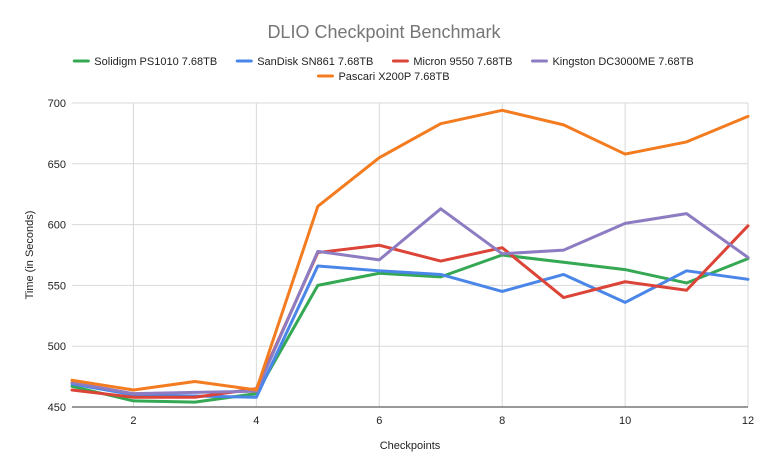 This screenshot has width=768, height=472. I want to click on legend-label: Pascari X200P 7.68TB, so click(393, 77).